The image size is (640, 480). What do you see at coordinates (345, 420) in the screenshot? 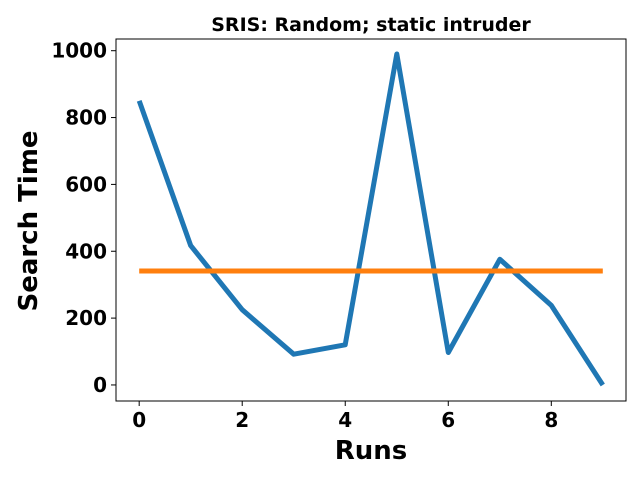
I see `x-tick-label: 4` at bounding box center [345, 420].